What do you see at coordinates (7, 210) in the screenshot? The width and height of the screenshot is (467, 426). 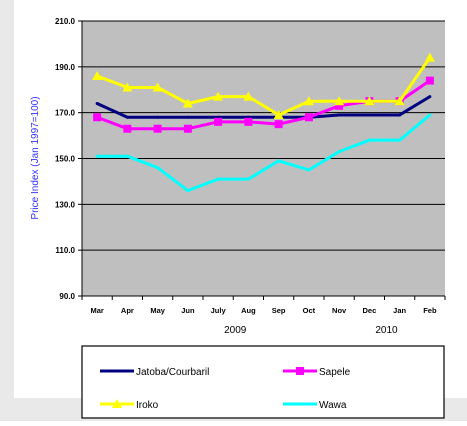 I see `chart-left-shadow` at bounding box center [7, 210].